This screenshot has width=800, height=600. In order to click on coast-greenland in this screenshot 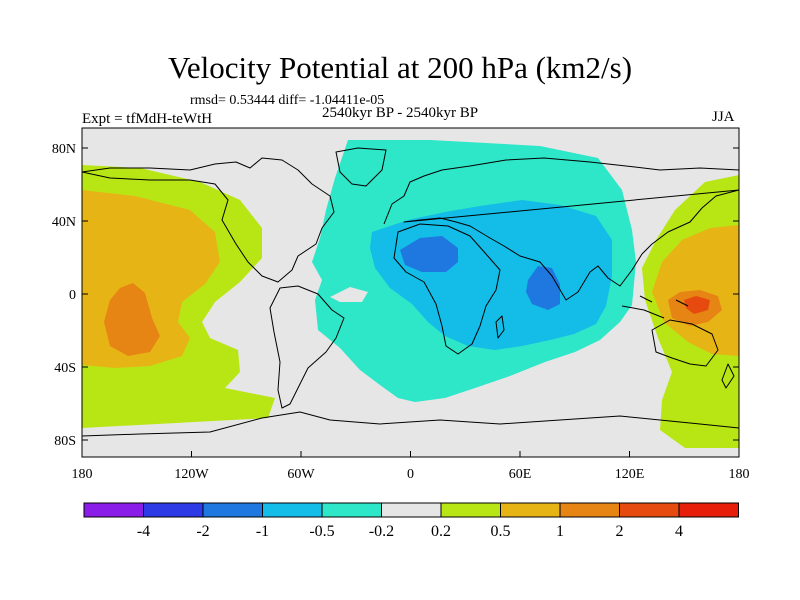, I will do `click(361, 167)`.